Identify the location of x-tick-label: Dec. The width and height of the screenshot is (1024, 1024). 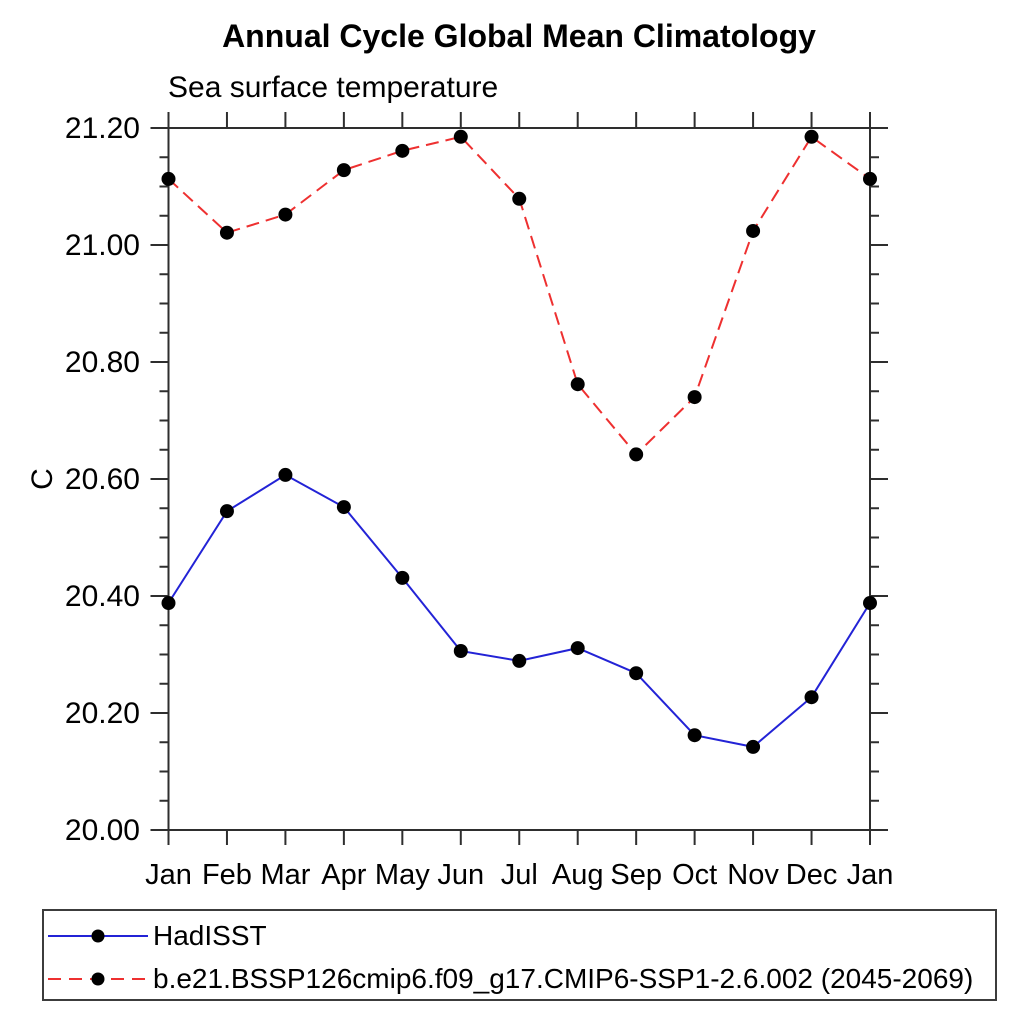
(812, 875).